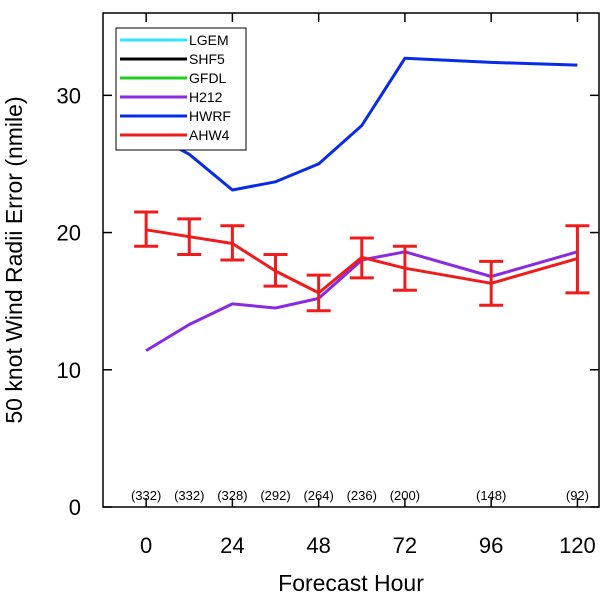 Image resolution: width=611 pixels, height=600 pixels. I want to click on y-axis-title: 50 knot Wind Radii Error (nmile), so click(14, 259).